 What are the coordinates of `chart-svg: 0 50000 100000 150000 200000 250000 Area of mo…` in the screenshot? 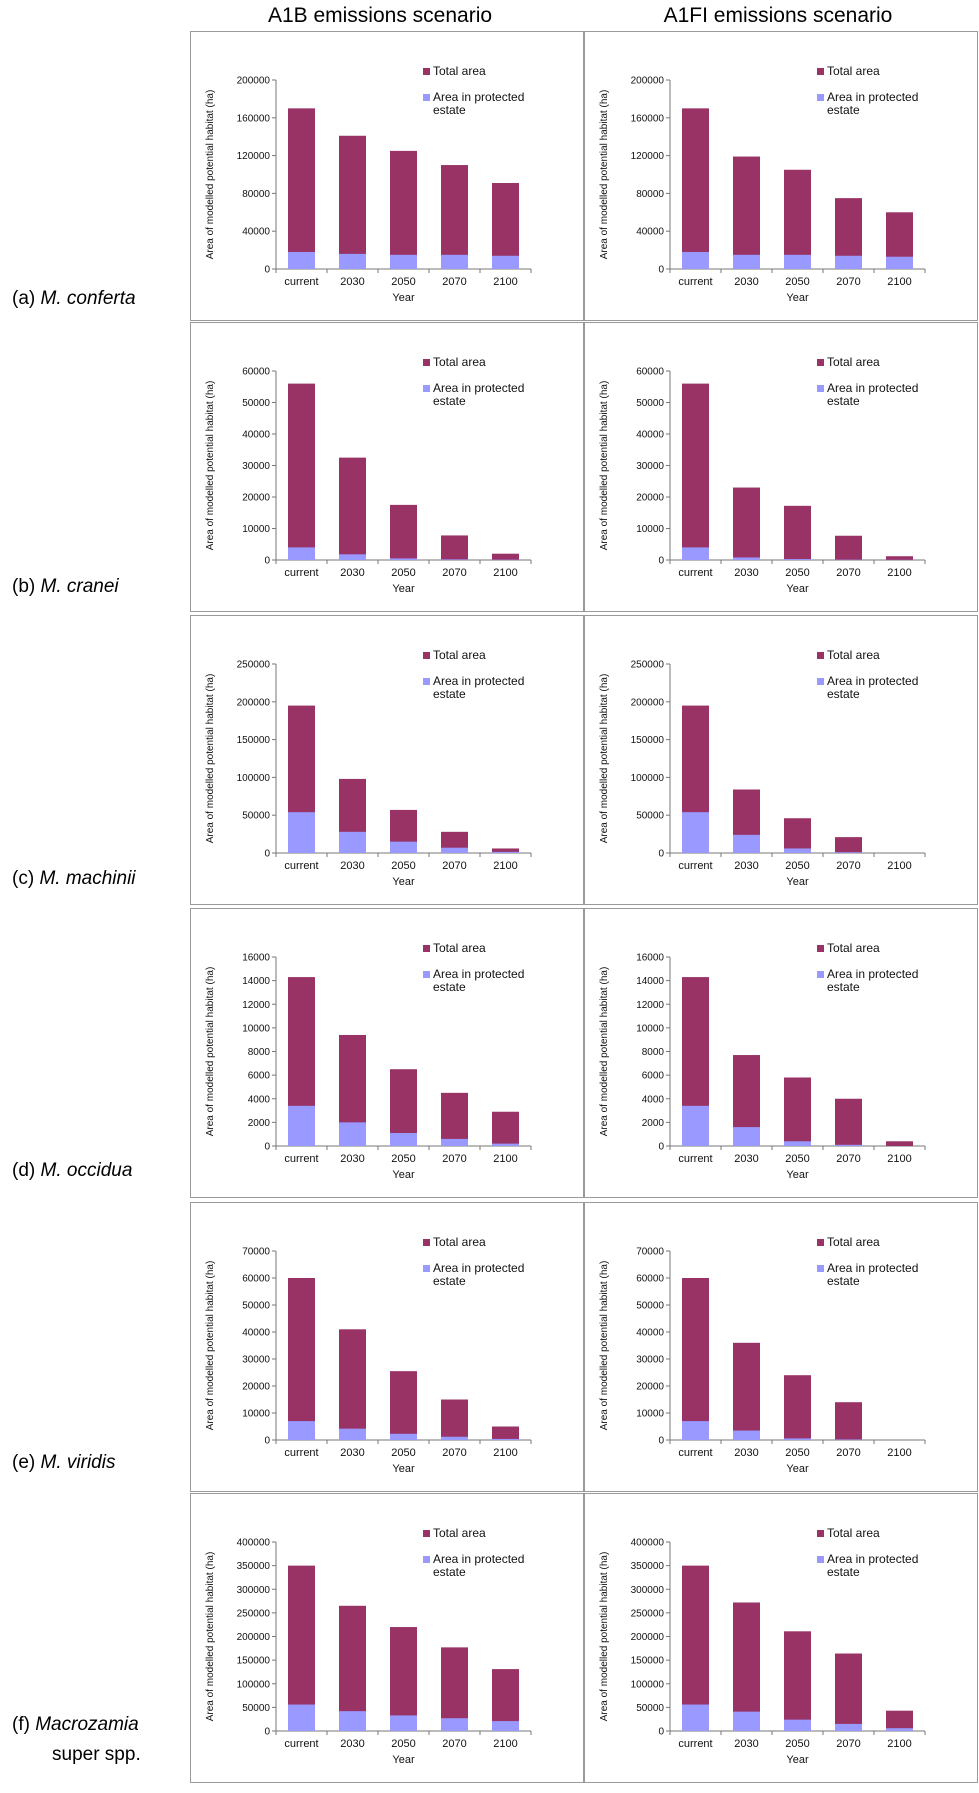 It's located at (762, 768).